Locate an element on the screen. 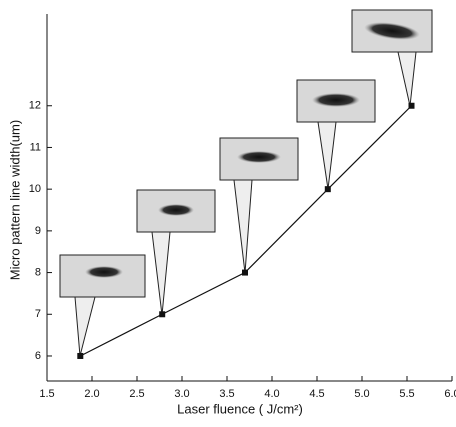  y-tick-label: 7 is located at coordinates (38, 314).